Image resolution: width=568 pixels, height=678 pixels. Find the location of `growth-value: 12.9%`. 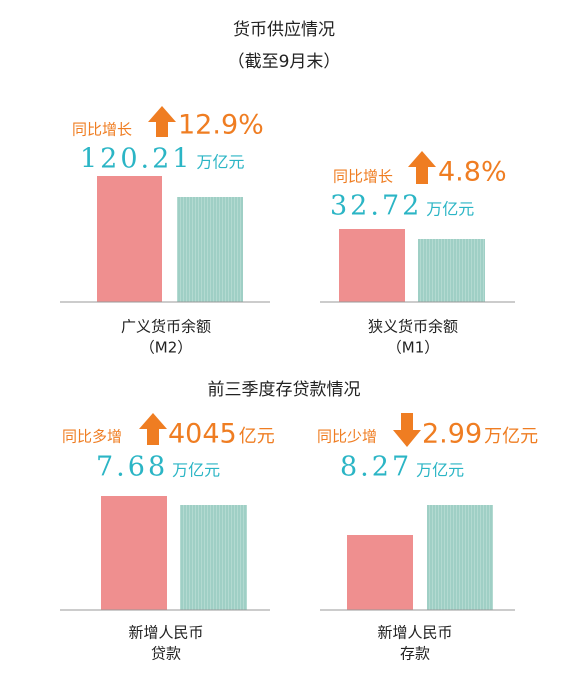

growth-value: 12.9% is located at coordinates (221, 125).